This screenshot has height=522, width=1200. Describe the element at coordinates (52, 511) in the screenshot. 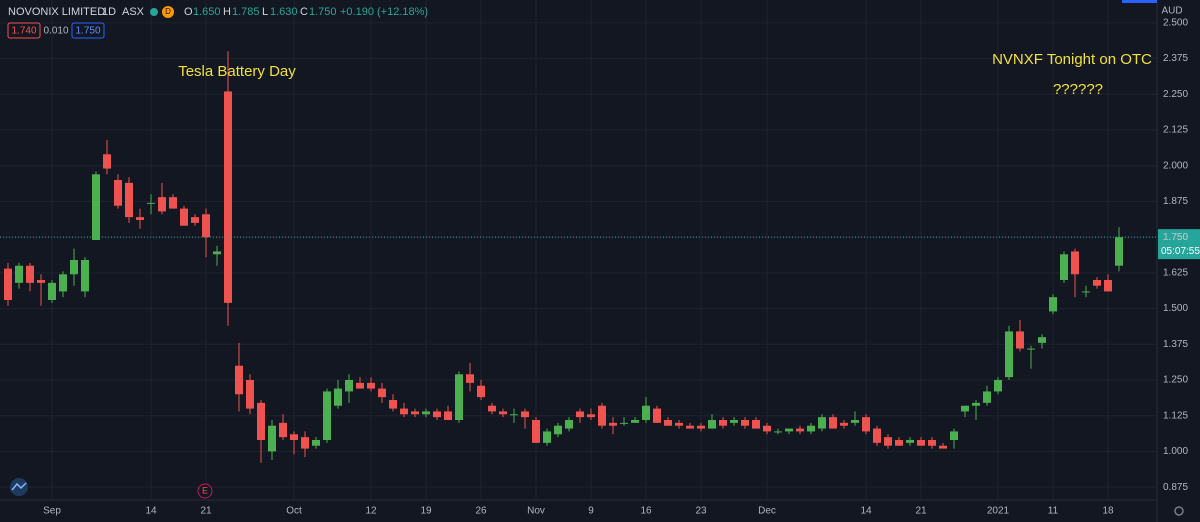

I see `x-tick-label: Sep` at that location.